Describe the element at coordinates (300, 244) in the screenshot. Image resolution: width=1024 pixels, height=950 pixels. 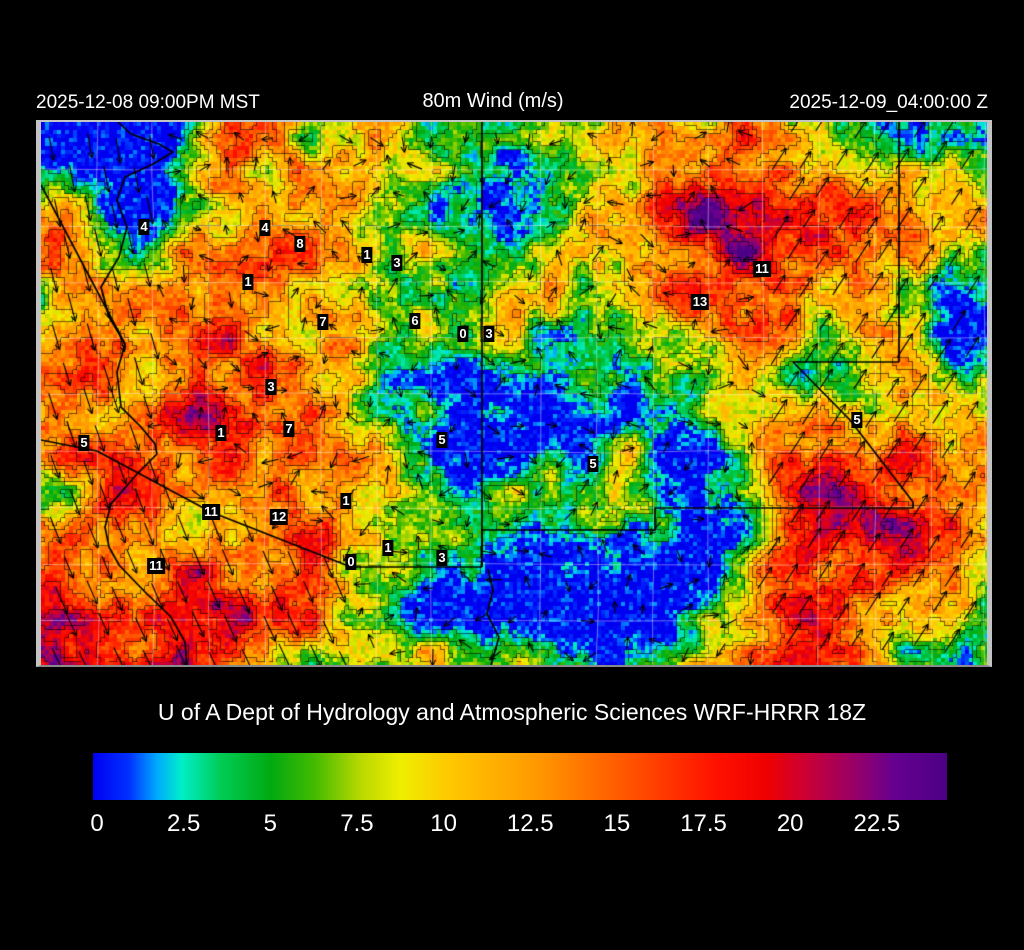
I see `contour-label: 8` at that location.